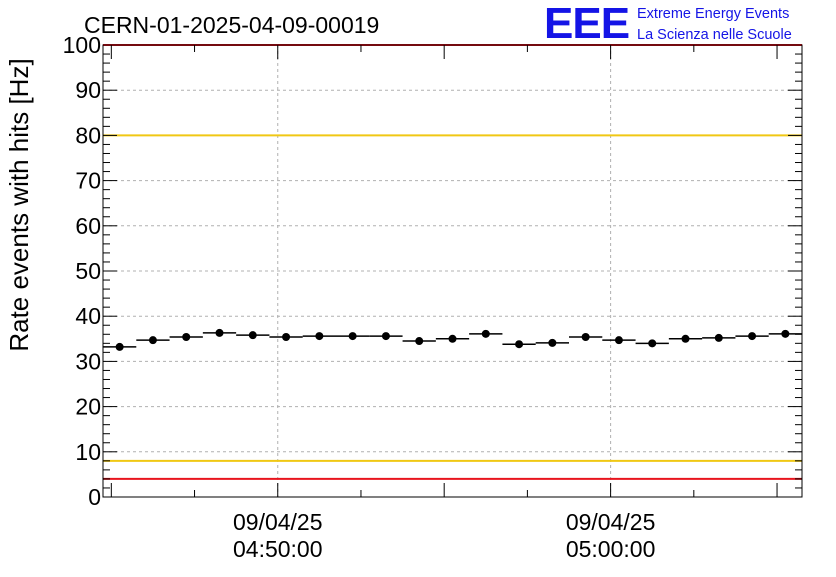 This screenshot has height=577, width=836. What do you see at coordinates (82, 45) in the screenshot?
I see `y-tick-label: 100` at bounding box center [82, 45].